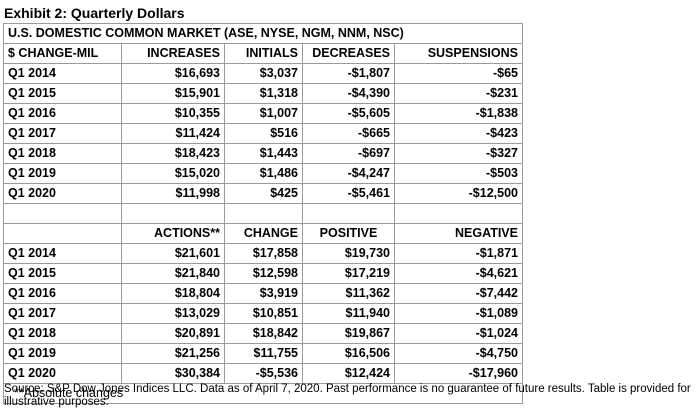 Image resolution: width=697 pixels, height=415 pixels. I want to click on quarter-label: Q1 2018, so click(62, 153).